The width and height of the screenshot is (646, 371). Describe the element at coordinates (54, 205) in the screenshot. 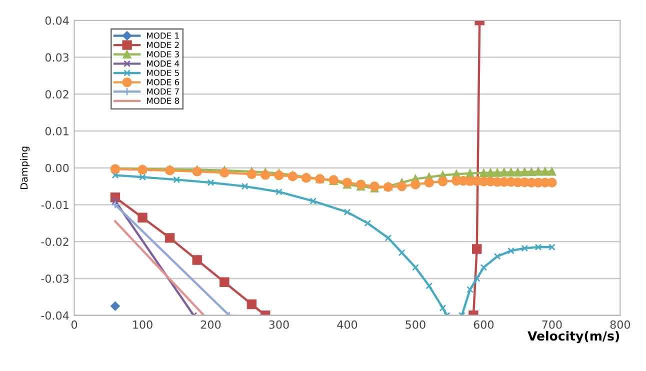

I see `y-tick-label: -0.01` at that location.